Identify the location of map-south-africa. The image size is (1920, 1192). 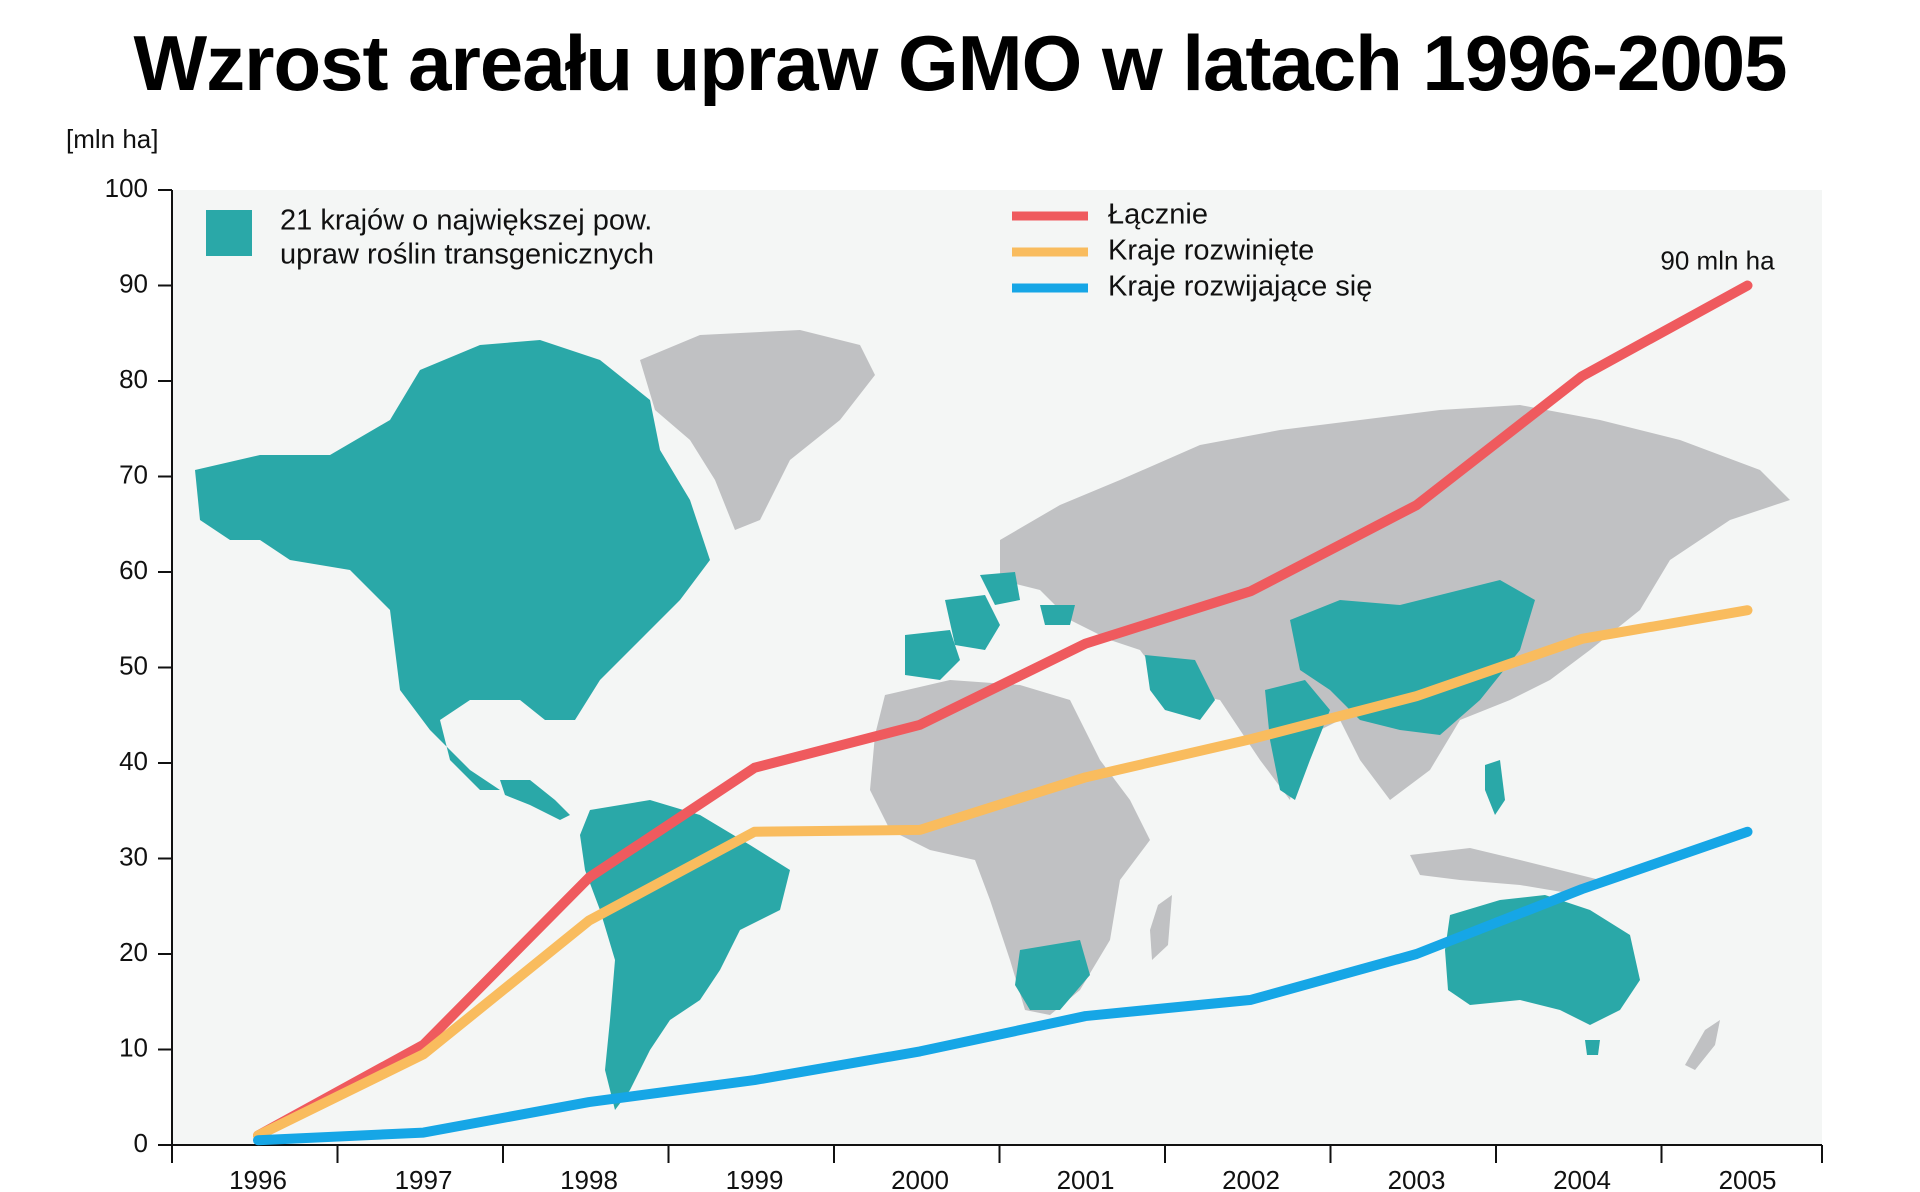
(1052, 975).